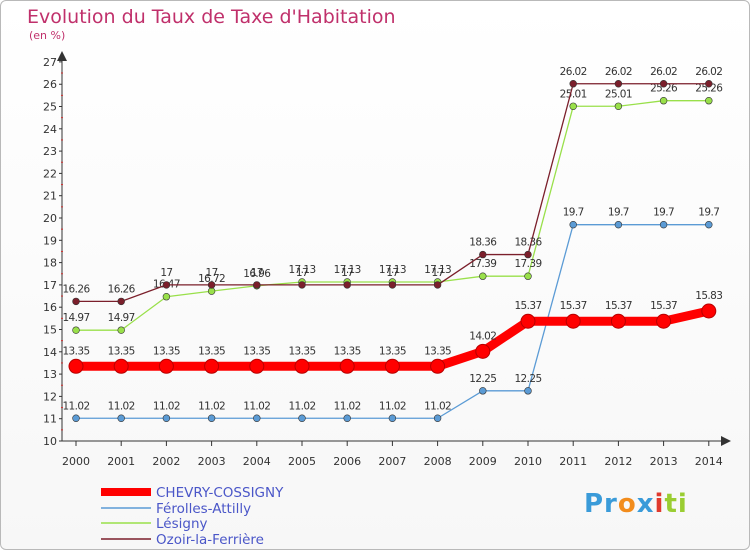 This screenshot has width=750, height=550. Describe the element at coordinates (645, 504) in the screenshot. I see `logo-letter: x` at that location.